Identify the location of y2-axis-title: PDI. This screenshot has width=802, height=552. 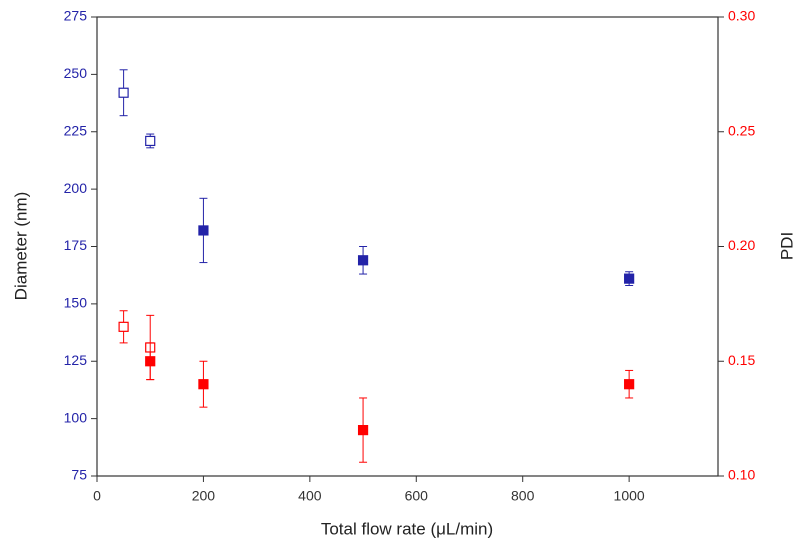
(786, 246).